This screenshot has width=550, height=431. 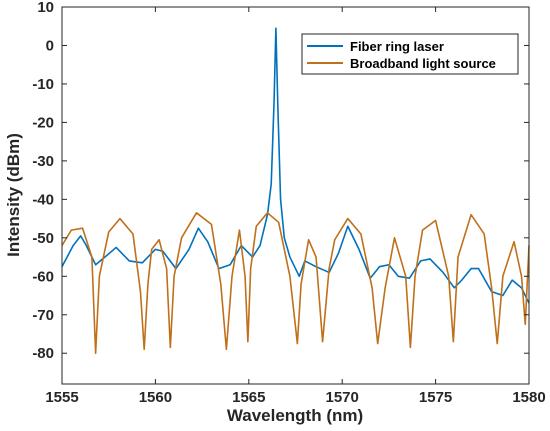 I want to click on legend-box, so click(x=410, y=54).